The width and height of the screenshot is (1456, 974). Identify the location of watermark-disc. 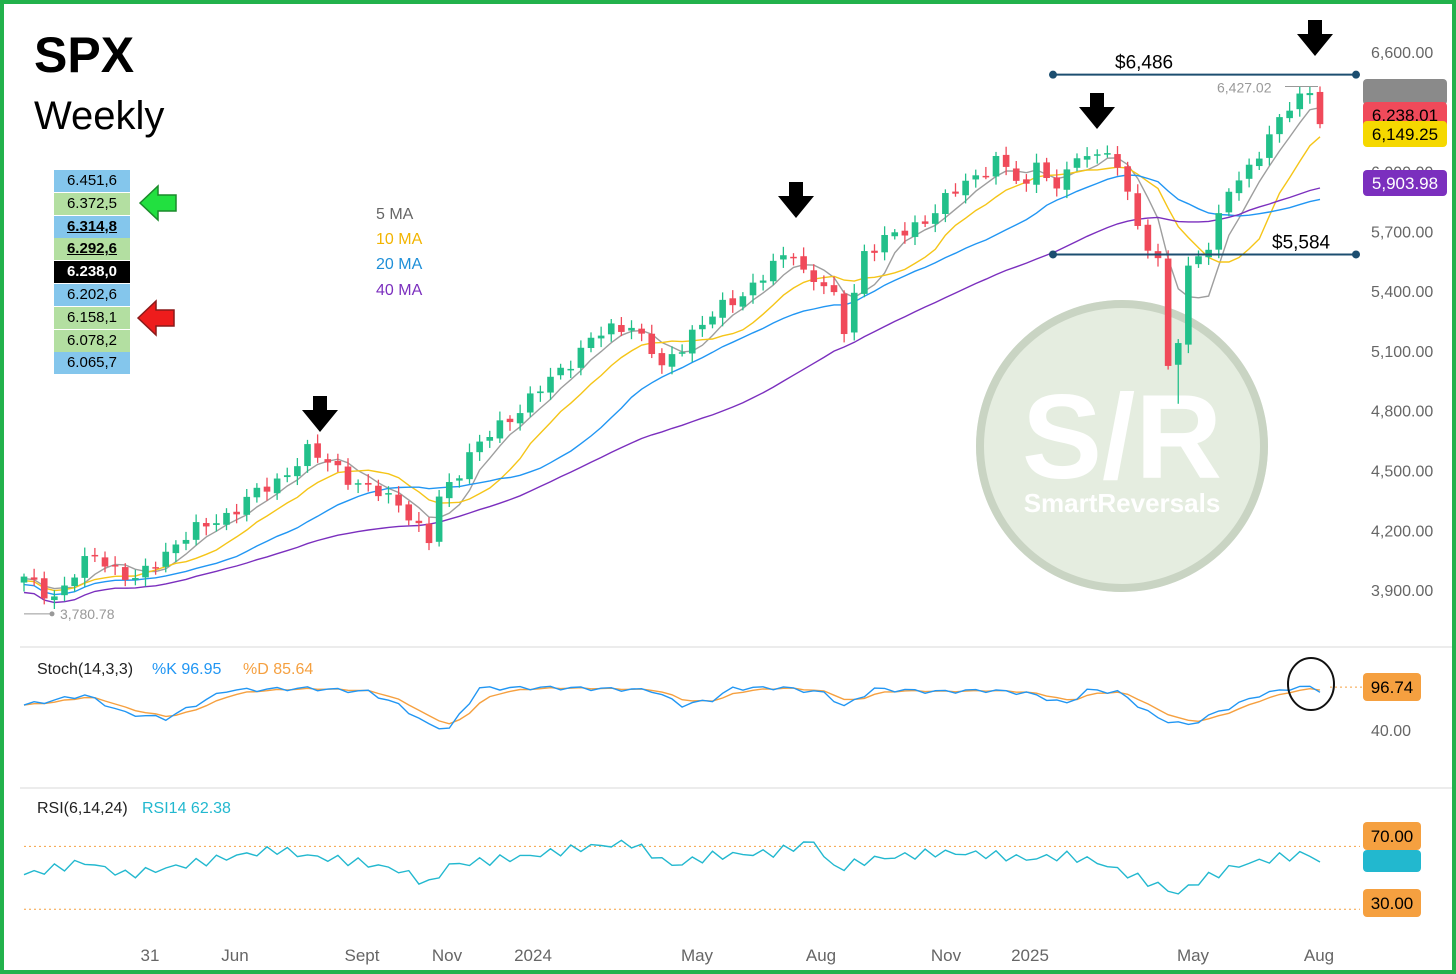
(1122, 446).